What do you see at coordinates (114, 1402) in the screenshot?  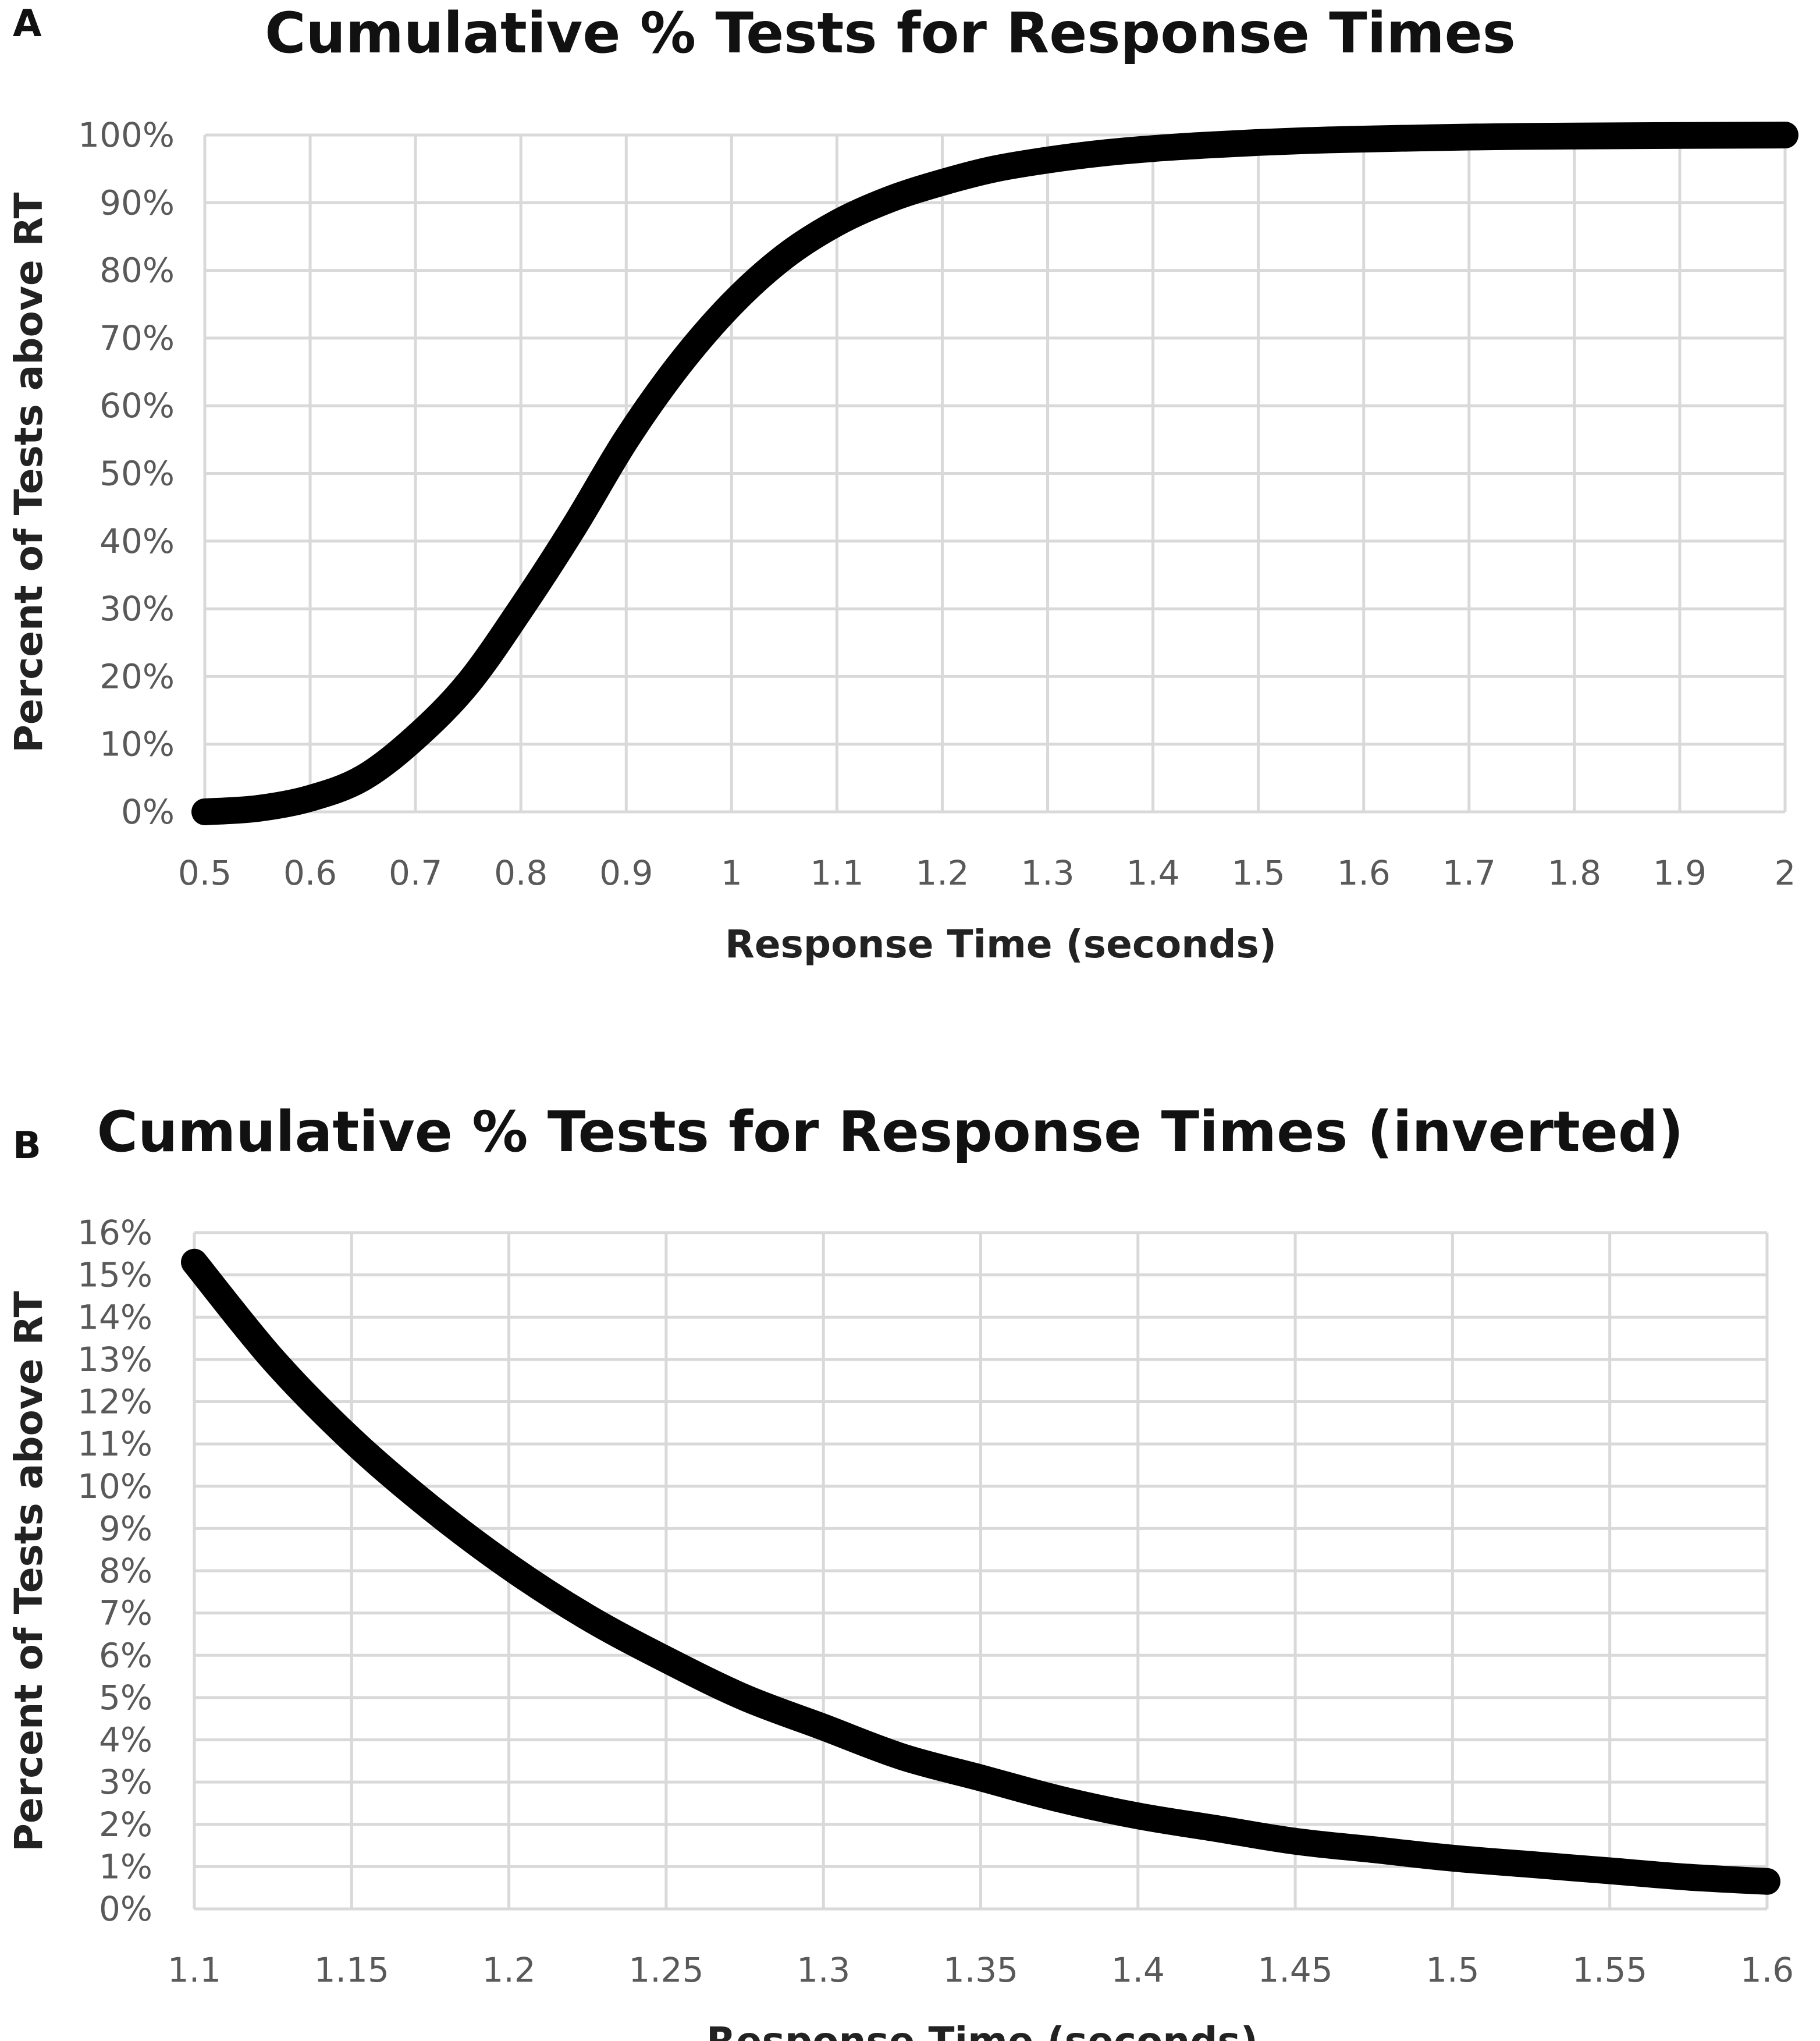 I see `chart-b-y-tick-label: 12%` at bounding box center [114, 1402].